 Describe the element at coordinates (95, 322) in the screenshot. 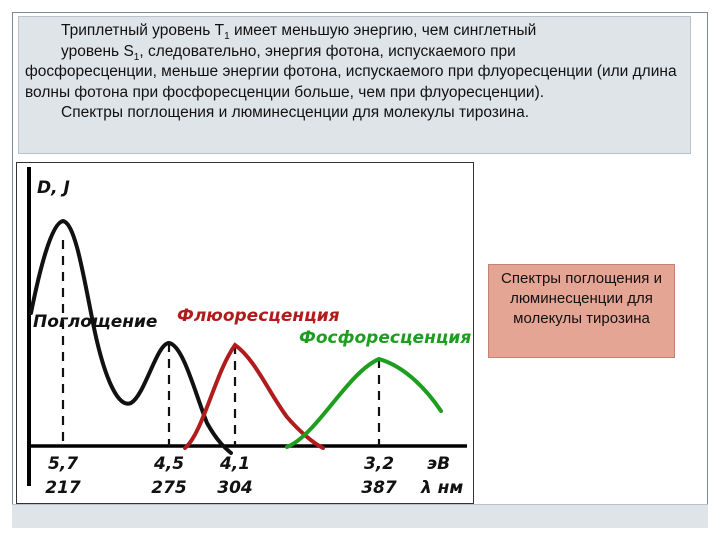

I see `series-label-absorption: Поглощение` at that location.